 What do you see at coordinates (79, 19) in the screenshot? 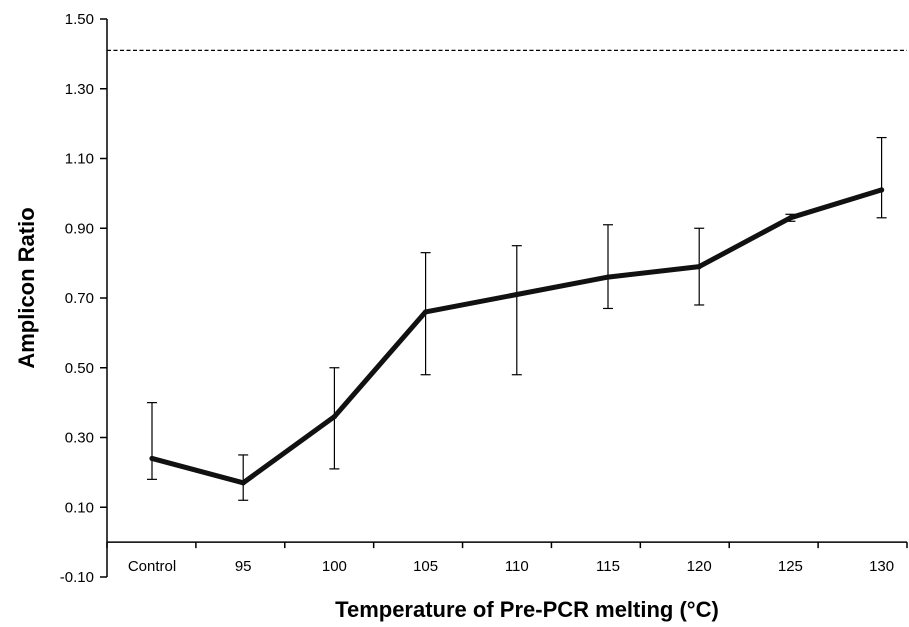
I see `y-tick-label: 1.50` at bounding box center [79, 19].